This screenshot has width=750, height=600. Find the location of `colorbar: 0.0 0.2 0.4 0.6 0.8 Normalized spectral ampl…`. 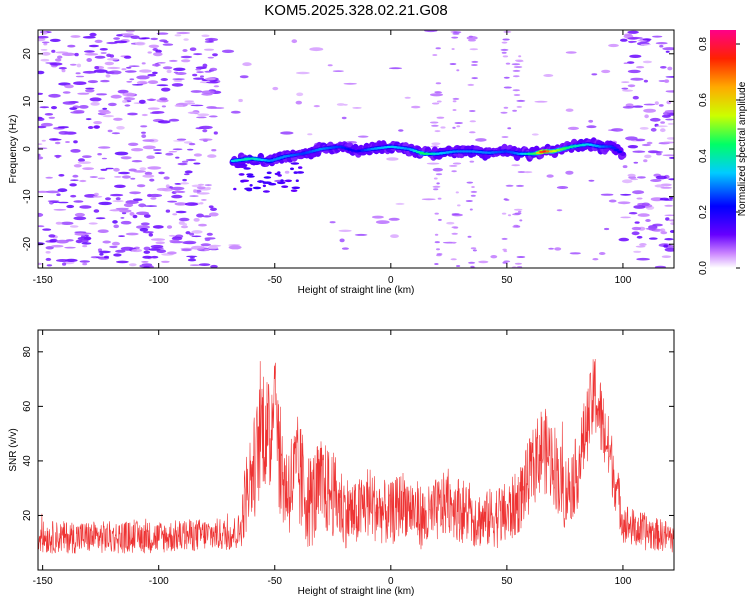

colorbar: 0.0 0.2 0.4 0.6 0.8 Normalized spectral ampl… is located at coordinates (723, 152).